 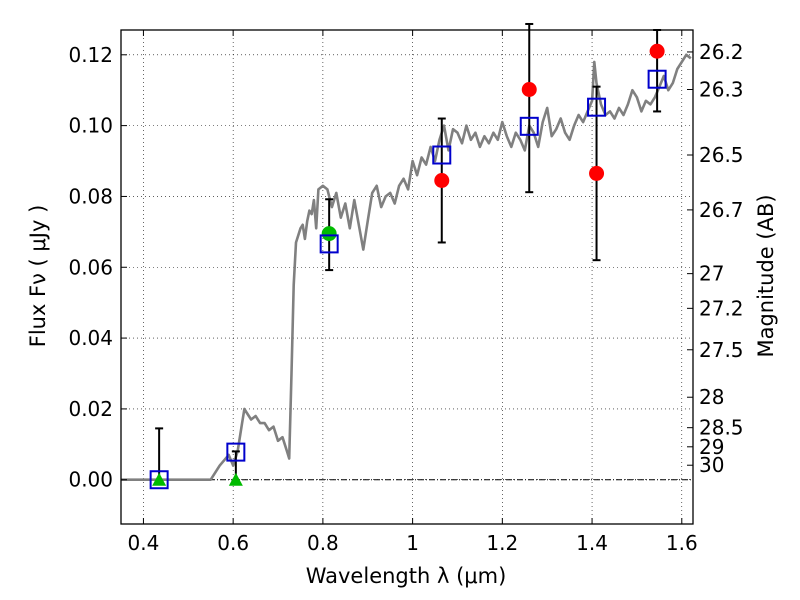 I want to click on y-tick-label: 0.06, so click(x=90, y=267).